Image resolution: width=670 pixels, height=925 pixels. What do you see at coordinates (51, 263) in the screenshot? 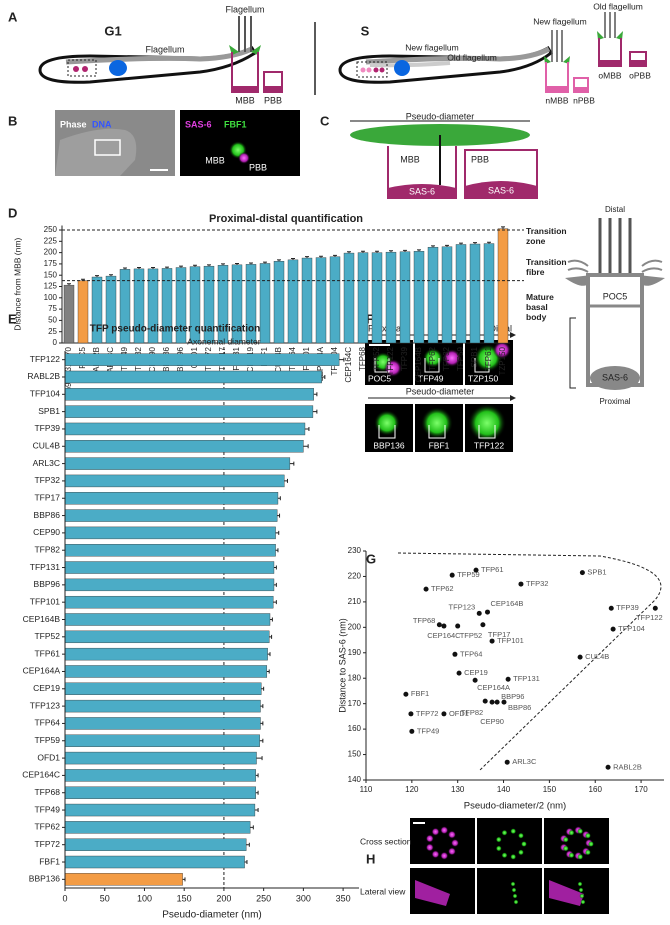
I see `y-tick-label: 175` at bounding box center [51, 263].